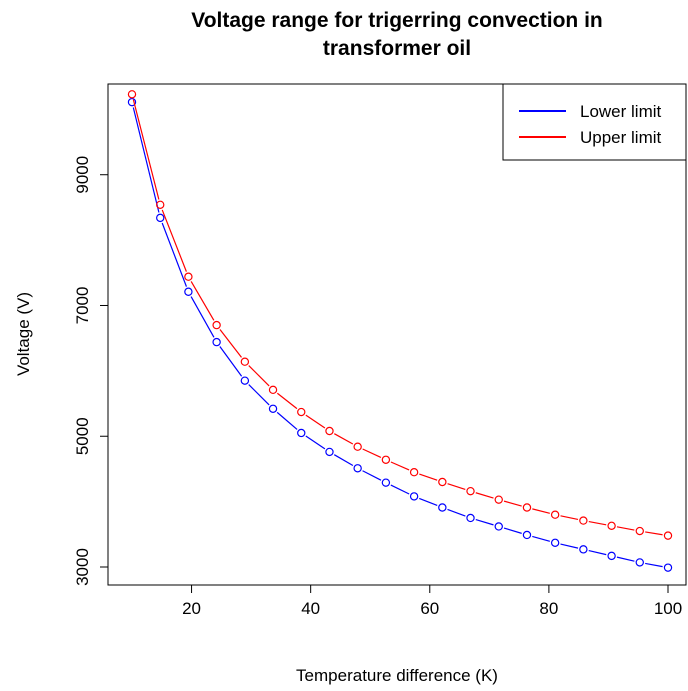 This screenshot has width=688, height=691. What do you see at coordinates (397, 48) in the screenshot?
I see `chart-title-line-2: transformer oil` at bounding box center [397, 48].